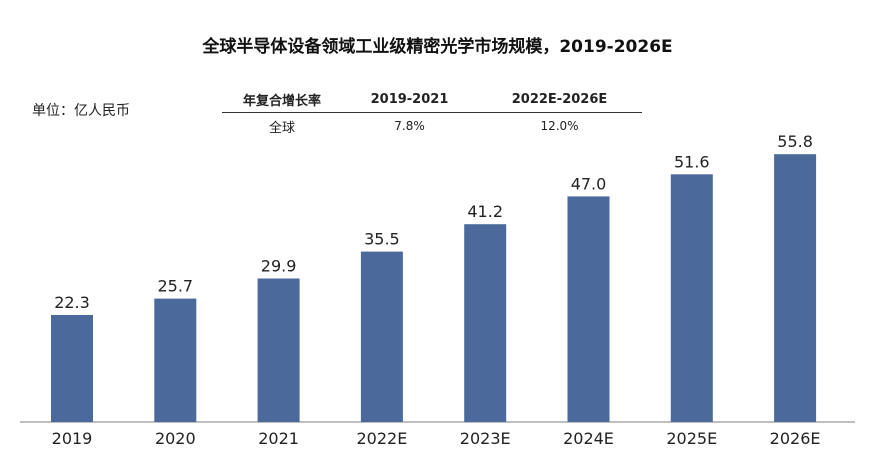  I want to click on data-label-2020: 25.7, so click(175, 286).